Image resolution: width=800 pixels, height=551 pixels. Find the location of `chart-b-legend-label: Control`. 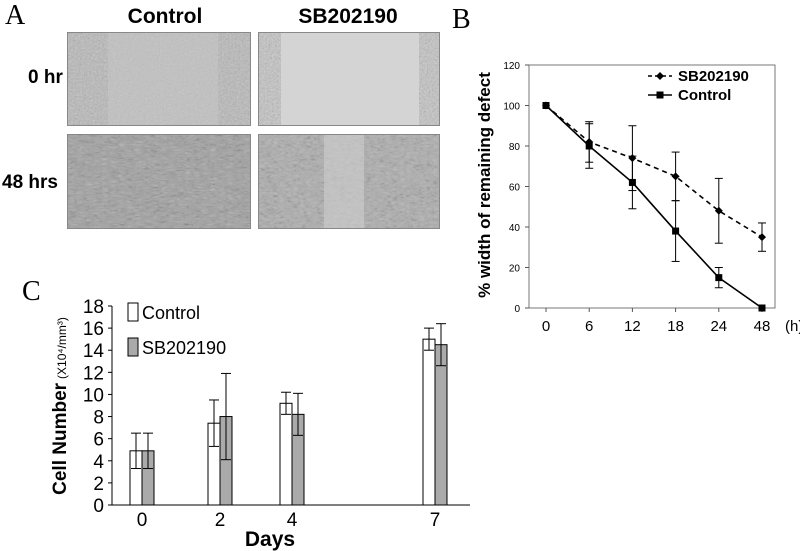

chart-b-legend-label: Control is located at coordinates (704, 95).